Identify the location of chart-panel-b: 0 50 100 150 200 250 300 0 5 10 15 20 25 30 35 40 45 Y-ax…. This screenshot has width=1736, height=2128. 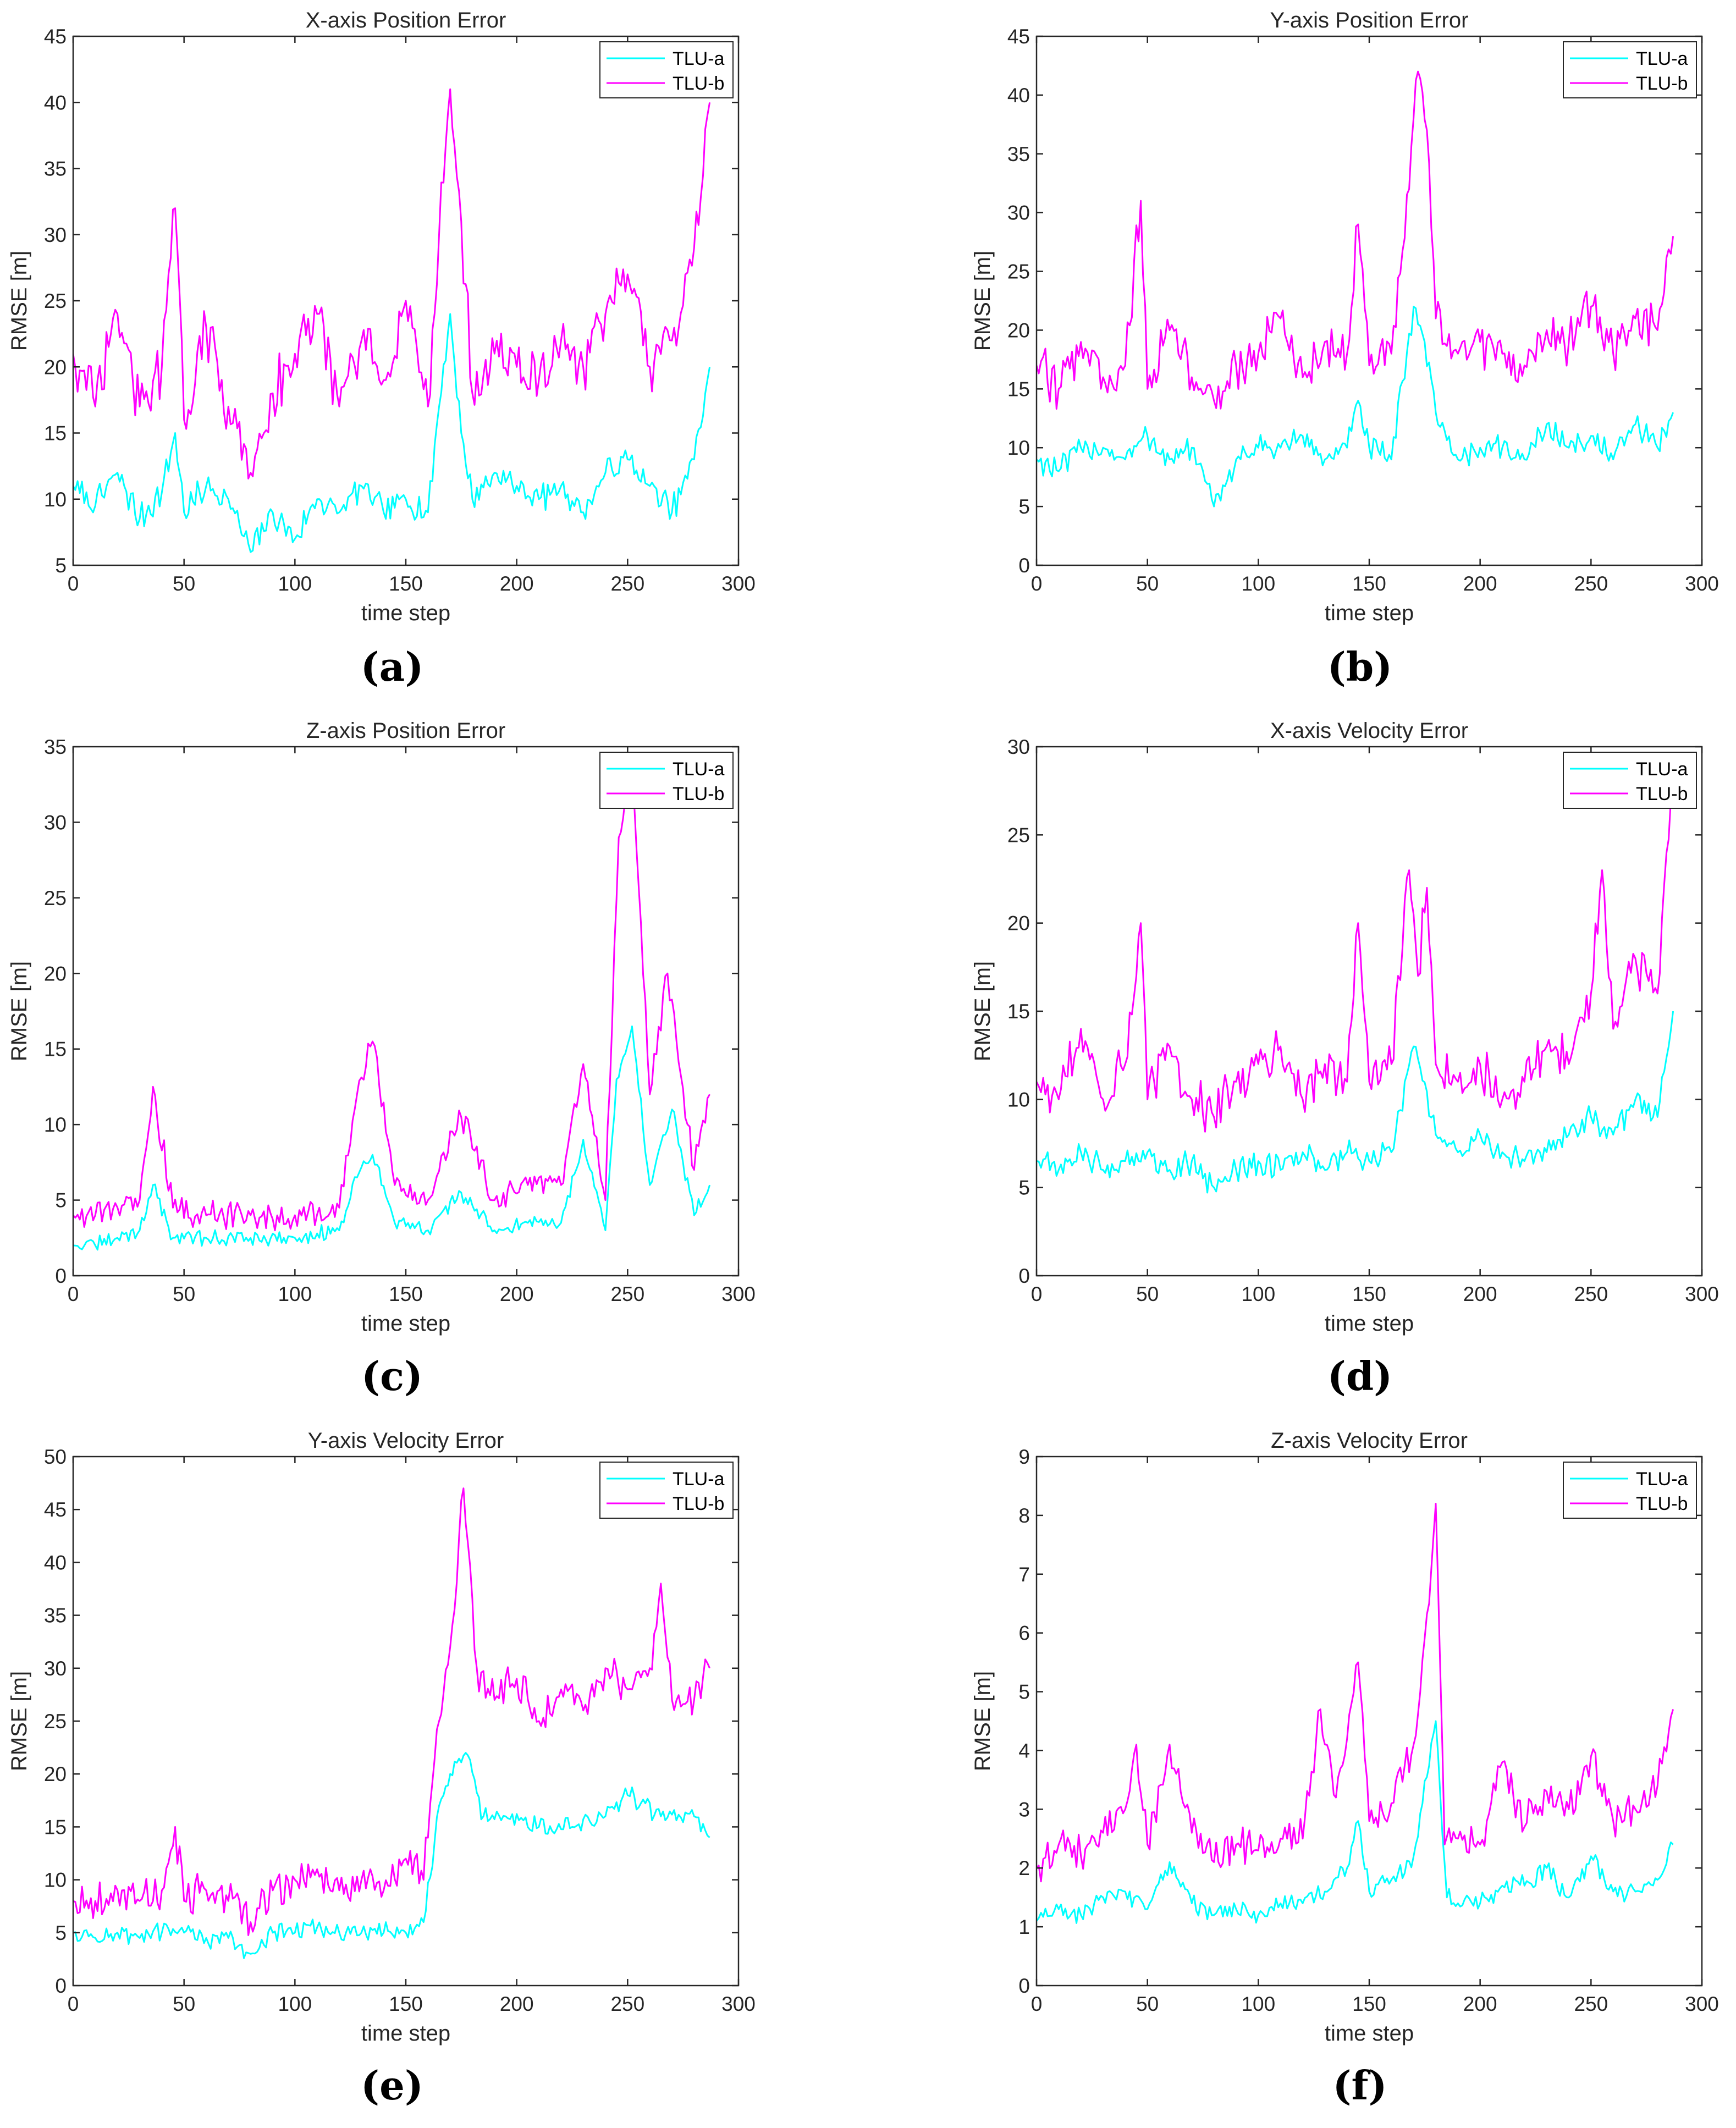
(1345, 349).